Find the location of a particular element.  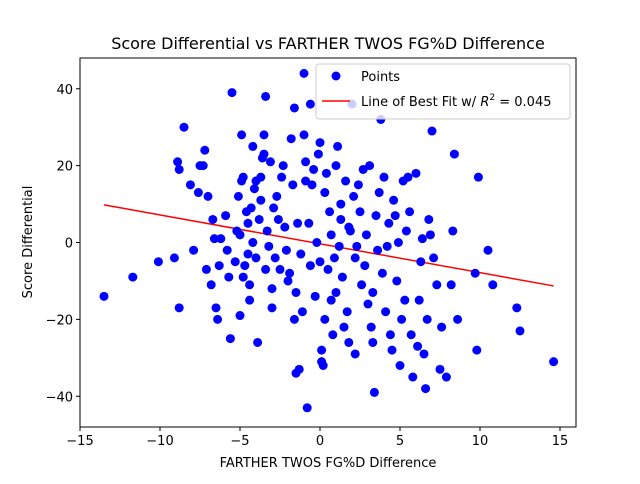

legend-box is located at coordinates (443, 91).